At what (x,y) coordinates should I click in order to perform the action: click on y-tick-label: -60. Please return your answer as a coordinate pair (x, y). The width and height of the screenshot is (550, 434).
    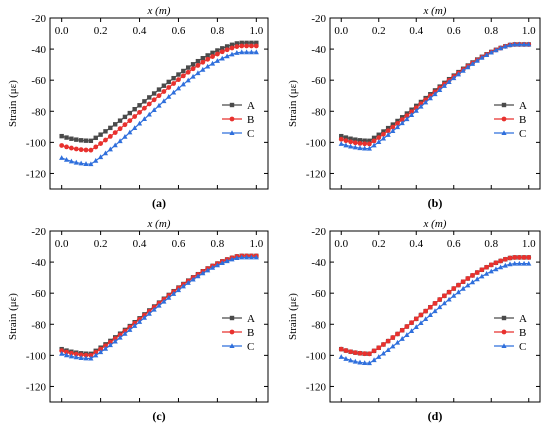
    Looking at the image, I should click on (318, 81).